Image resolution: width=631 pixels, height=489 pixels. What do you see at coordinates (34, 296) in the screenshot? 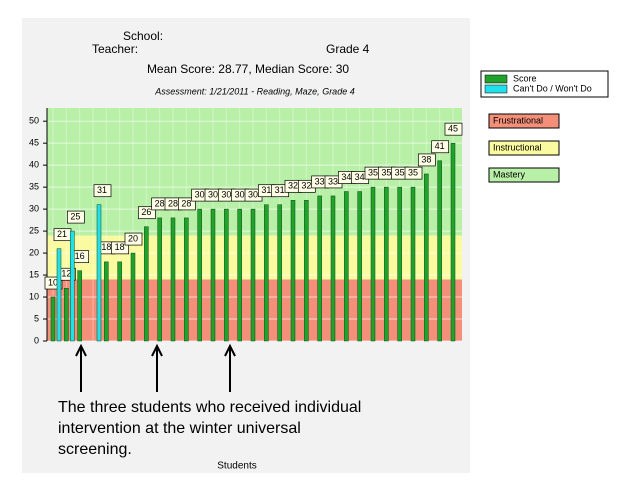
I see `y-tick-label: 10` at bounding box center [34, 296].